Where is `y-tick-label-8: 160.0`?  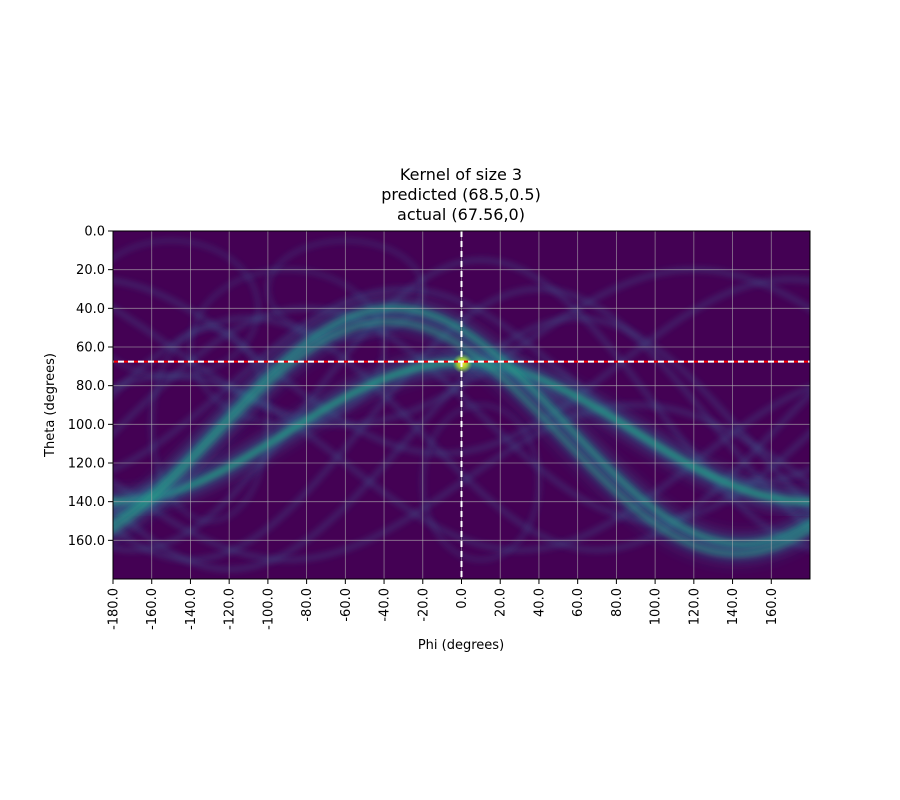
y-tick-label-8: 160.0 is located at coordinates (86, 541).